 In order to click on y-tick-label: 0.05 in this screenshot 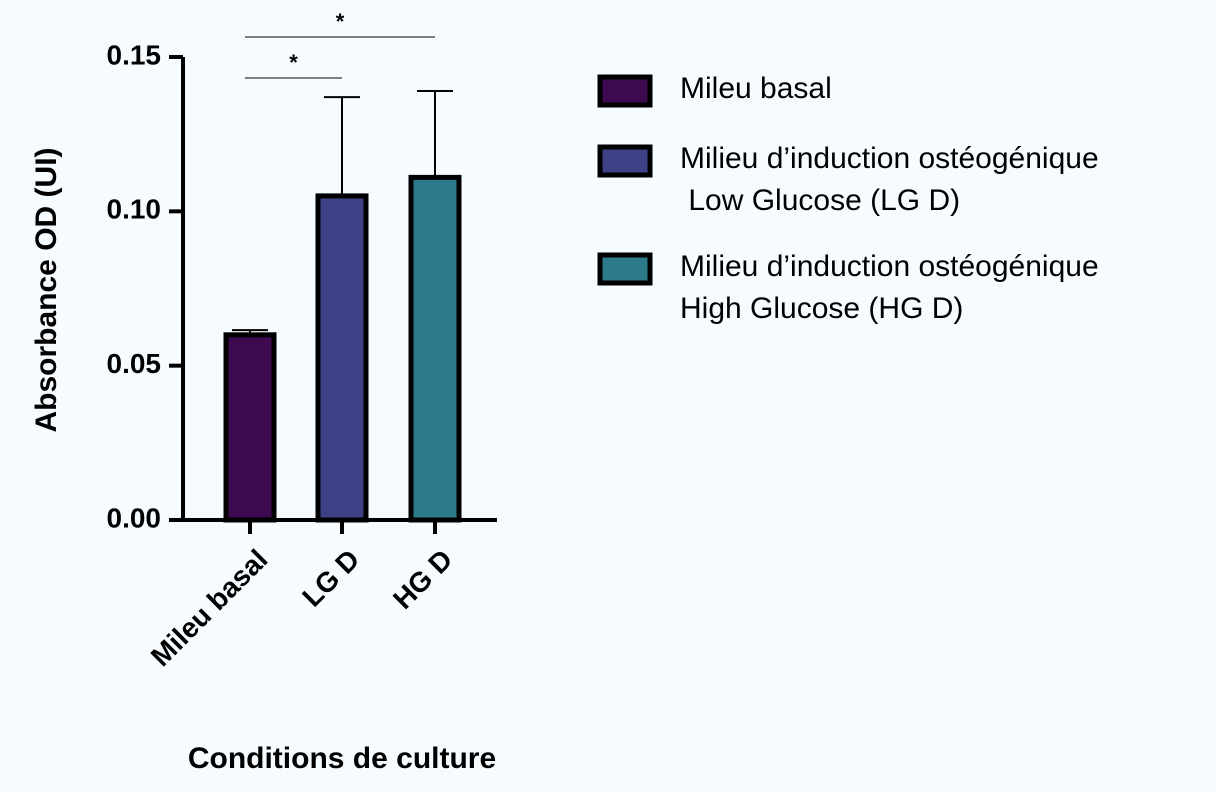, I will do `click(134, 363)`.